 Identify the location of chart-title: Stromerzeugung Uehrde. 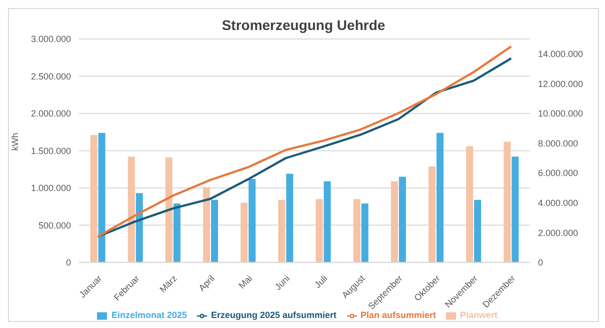
(303, 25).